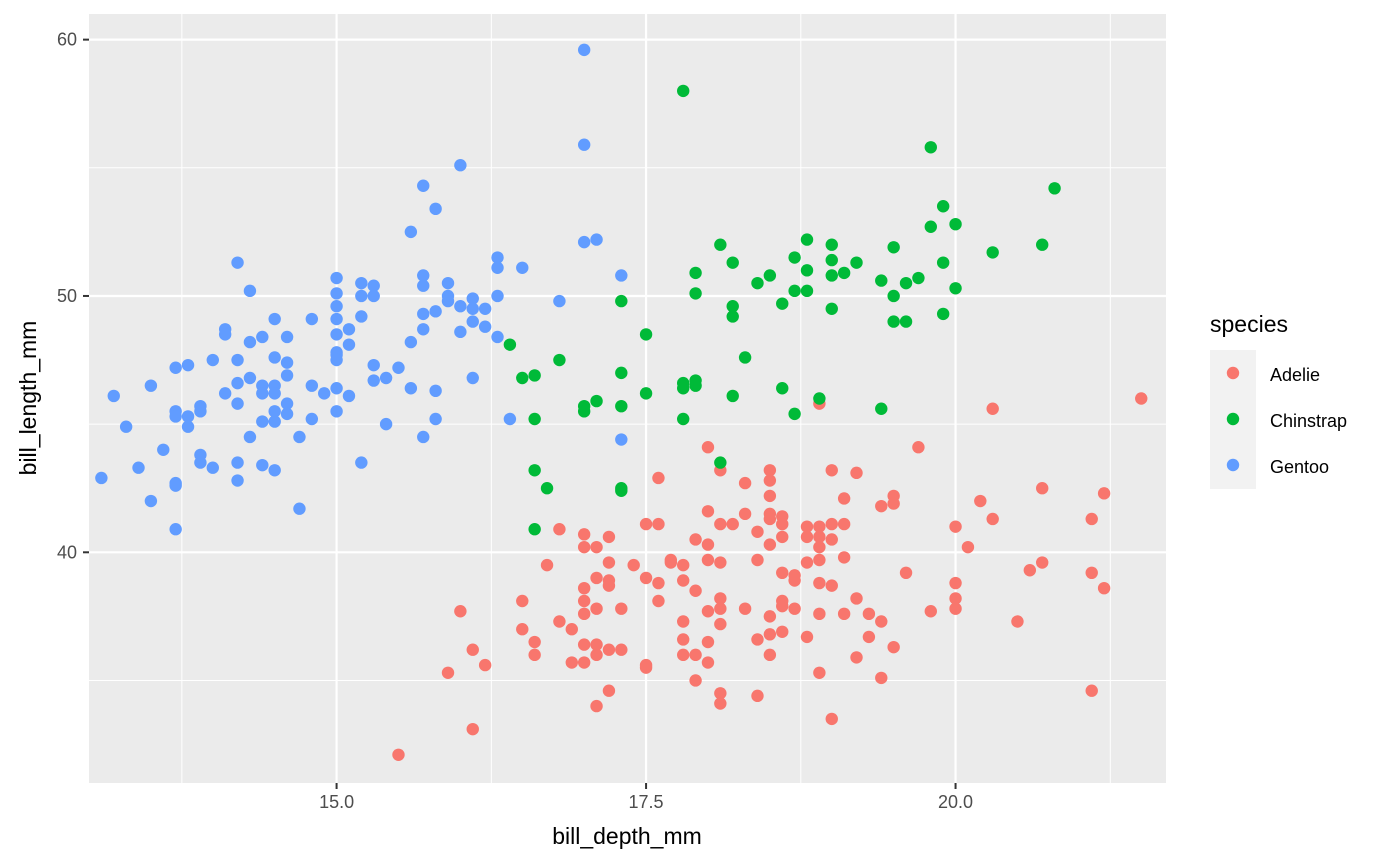 The width and height of the screenshot is (1400, 866). What do you see at coordinates (67, 40) in the screenshot?
I see `y-tick-label: 60` at bounding box center [67, 40].